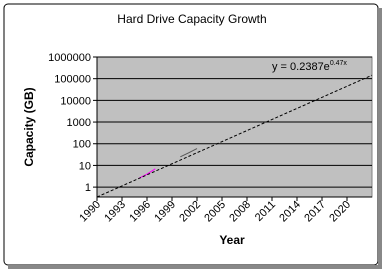 Image resolution: width=385 pixels, height=277 pixels. I want to click on trendline-exponent: 0.47x, so click(339, 63).